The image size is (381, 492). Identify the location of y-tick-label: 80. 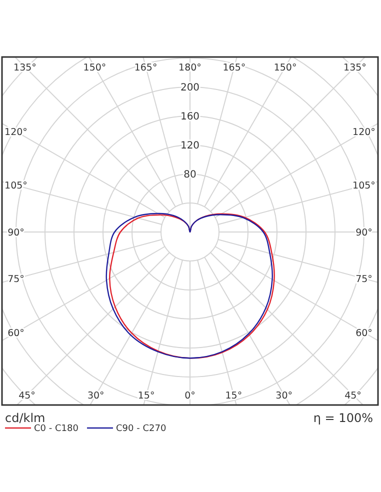
(190, 175).